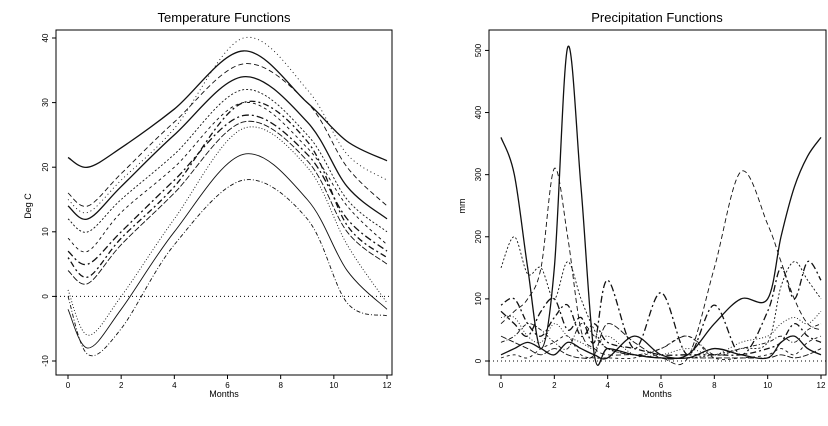  I want to click on y-tick-label: 30, so click(45, 102).